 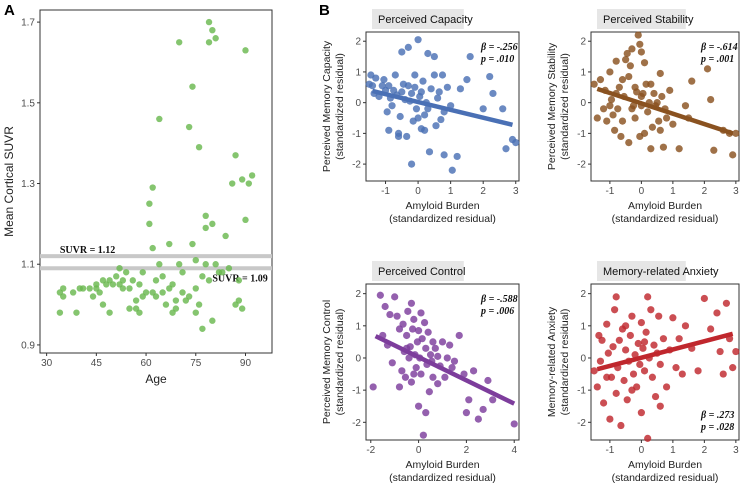 What do you see at coordinates (97, 363) in the screenshot?
I see `x-tick-label: 45` at bounding box center [97, 363].